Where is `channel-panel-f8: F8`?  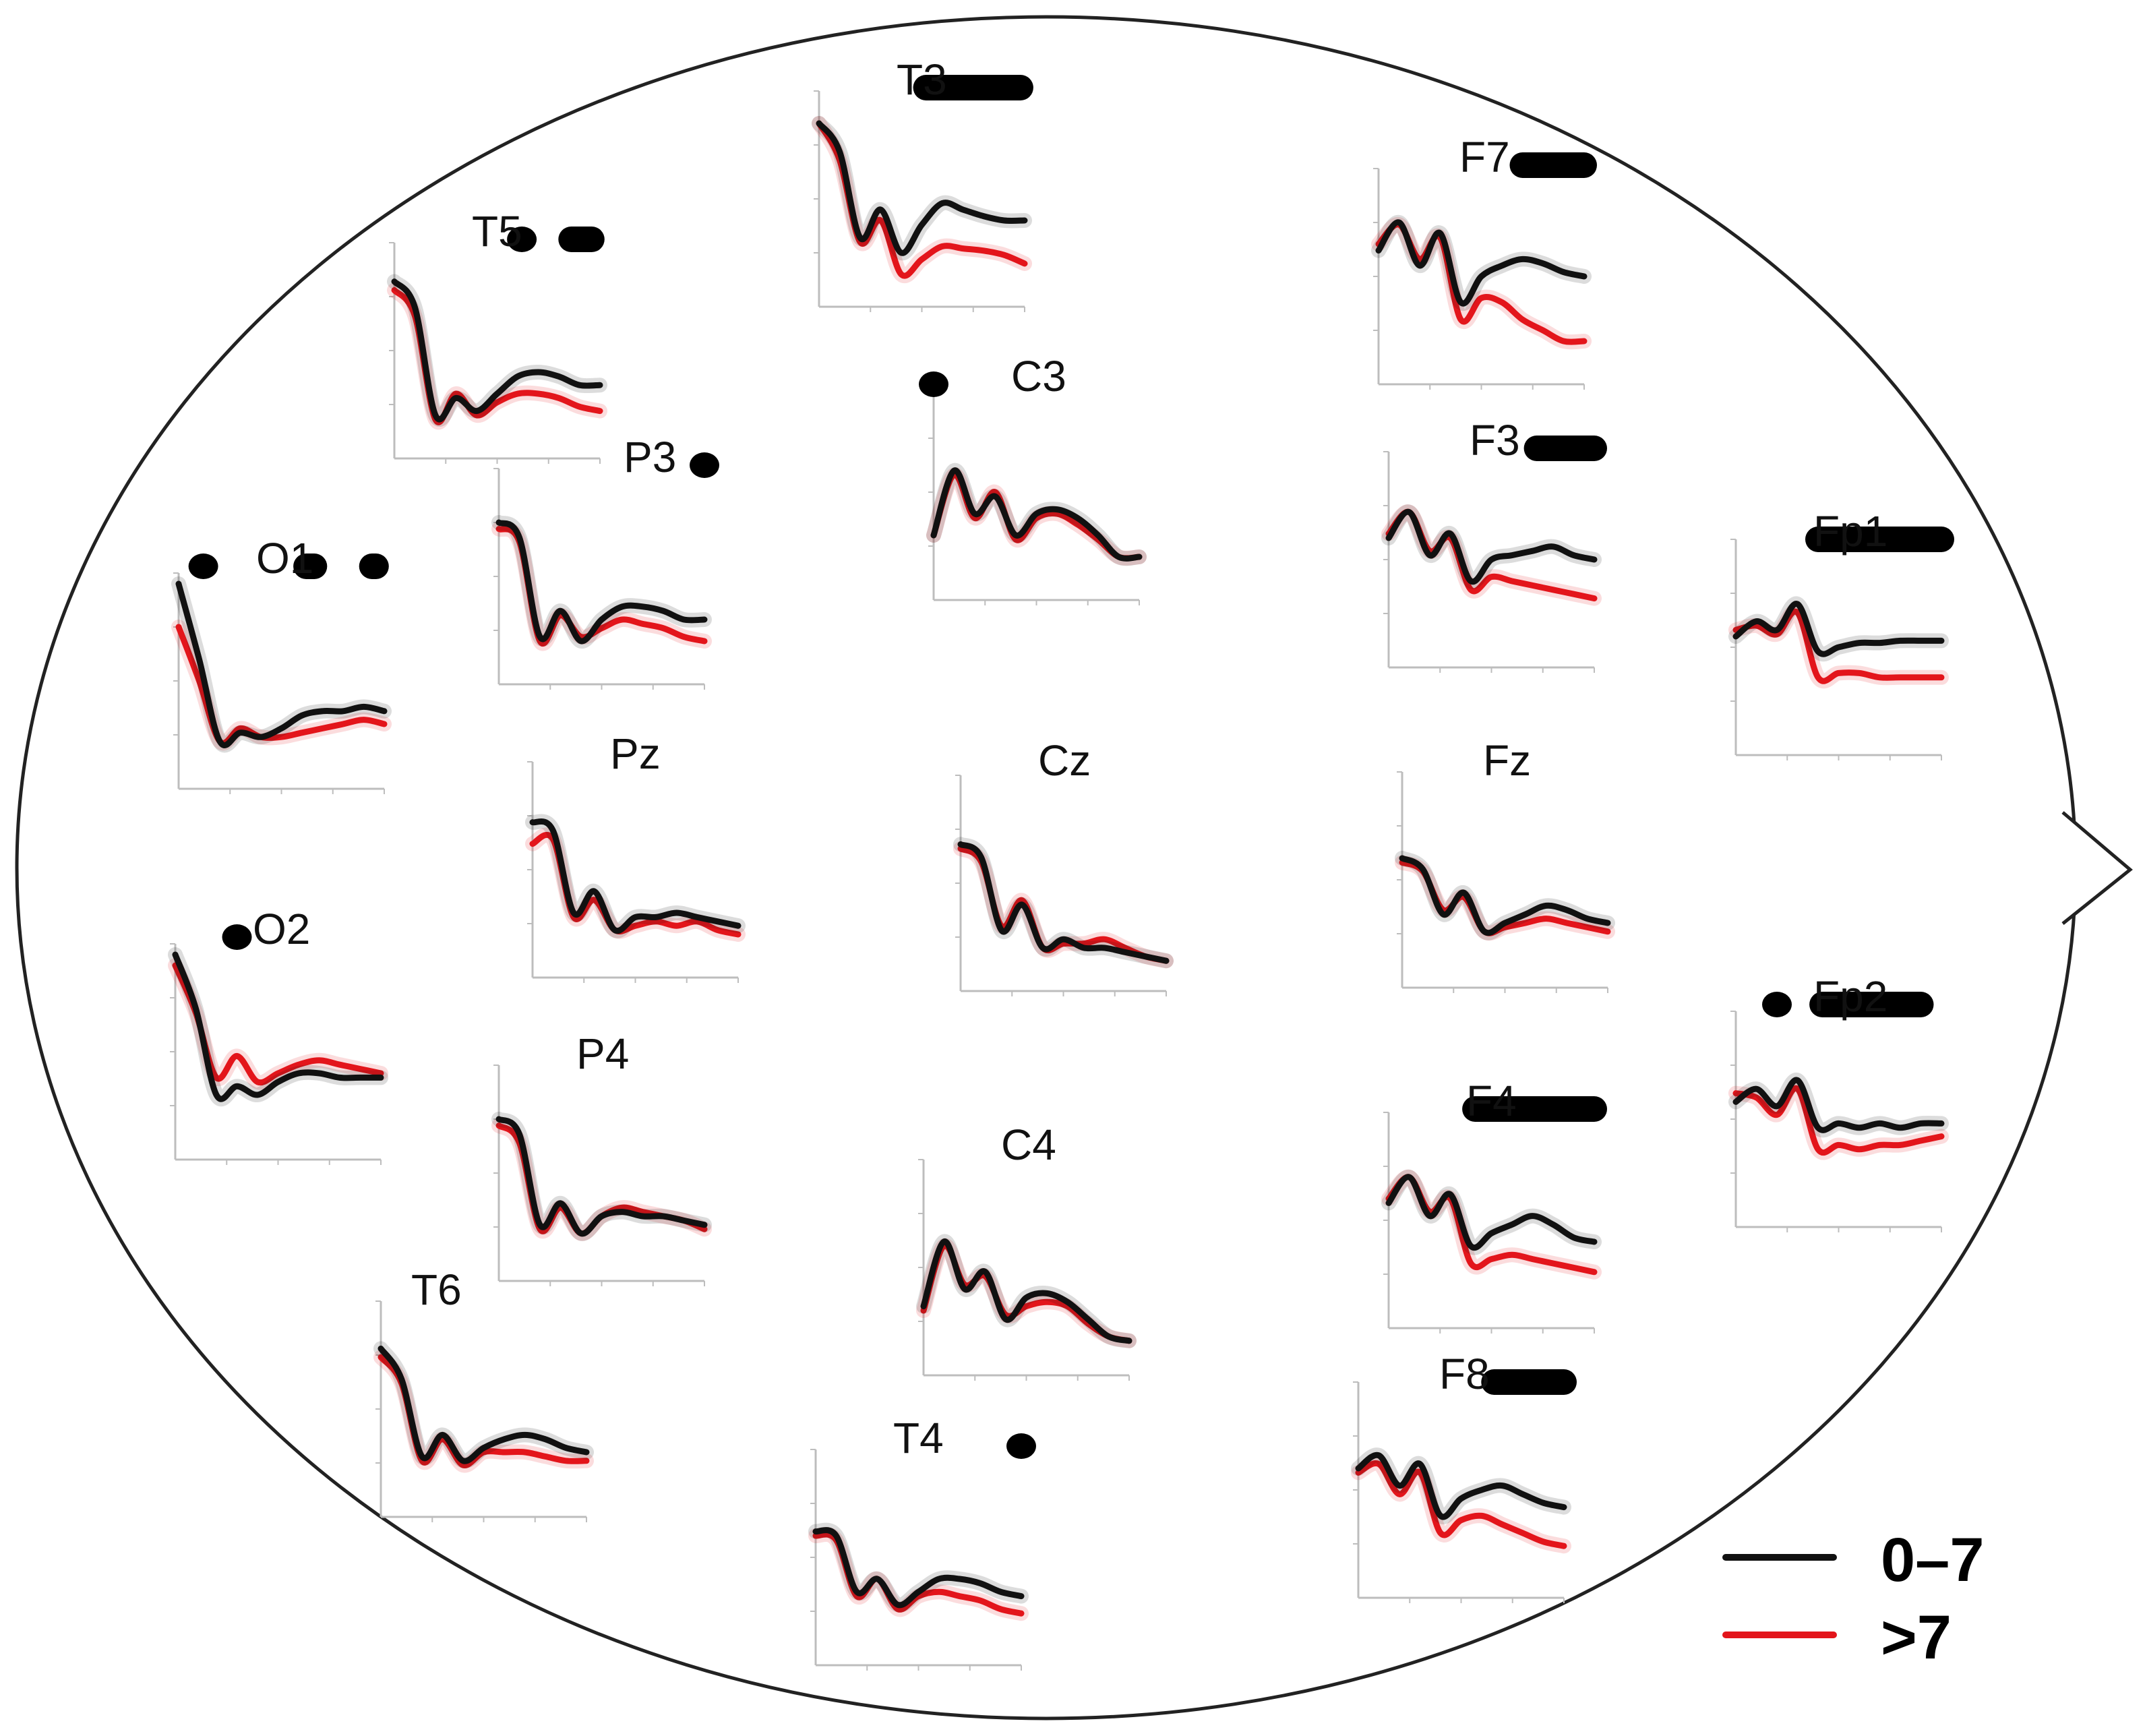
channel-panel-f8: F8 is located at coordinates (1464, 1476).